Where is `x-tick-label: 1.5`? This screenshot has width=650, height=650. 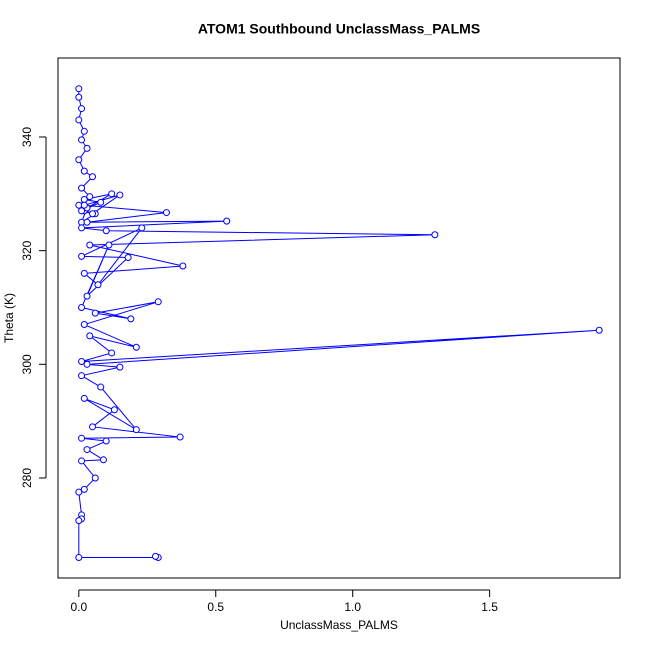
x-tick-label: 1.5 is located at coordinates (489, 607).